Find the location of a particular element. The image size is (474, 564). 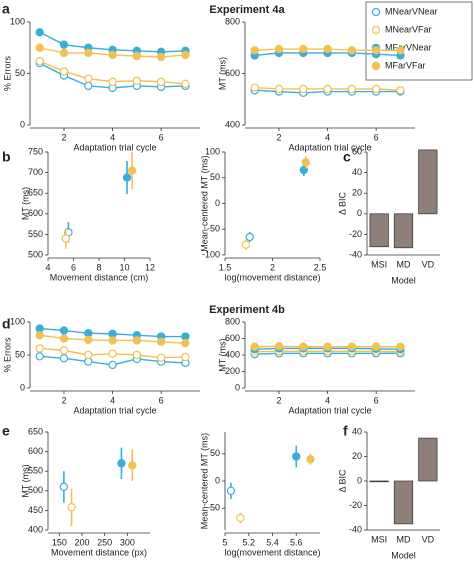

y-tick-label: 500 is located at coordinates (35, 254).